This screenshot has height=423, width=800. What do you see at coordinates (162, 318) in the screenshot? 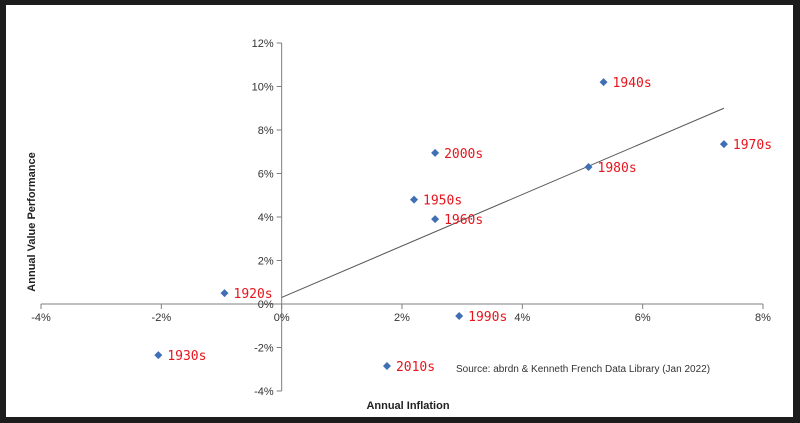
I see `x-tick-label: -2%` at bounding box center [162, 318].